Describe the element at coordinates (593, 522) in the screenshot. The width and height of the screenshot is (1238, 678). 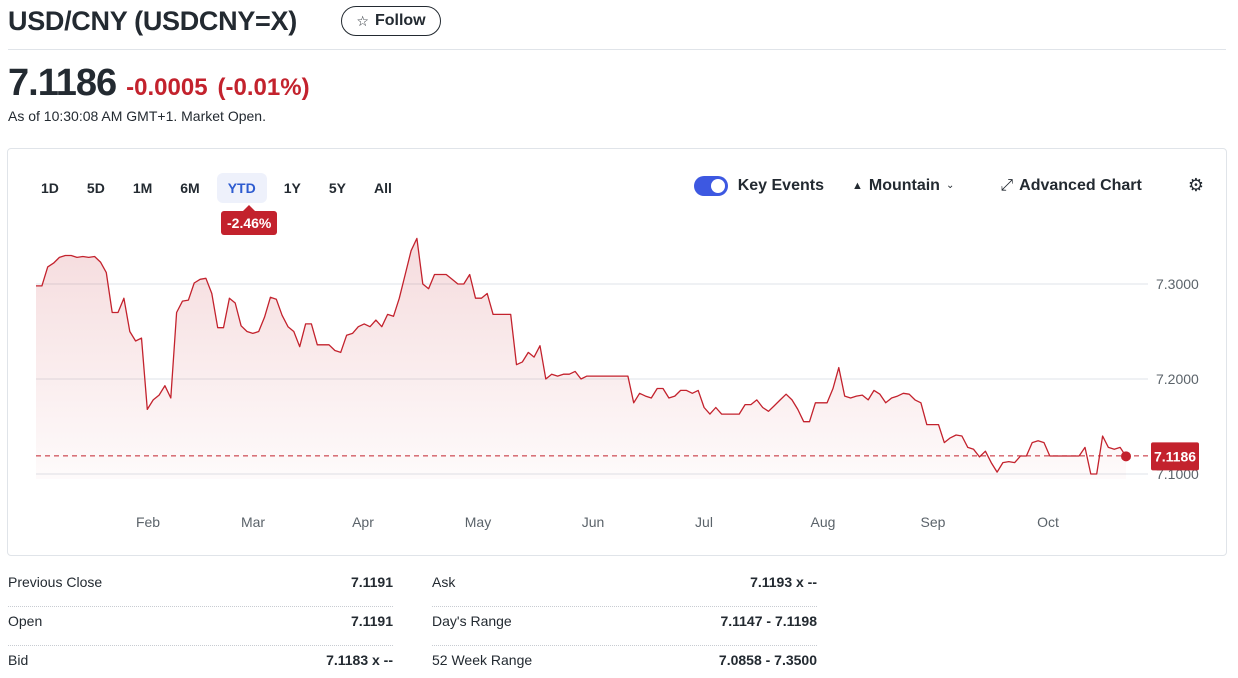
I see `x-tick-label: Jun` at that location.